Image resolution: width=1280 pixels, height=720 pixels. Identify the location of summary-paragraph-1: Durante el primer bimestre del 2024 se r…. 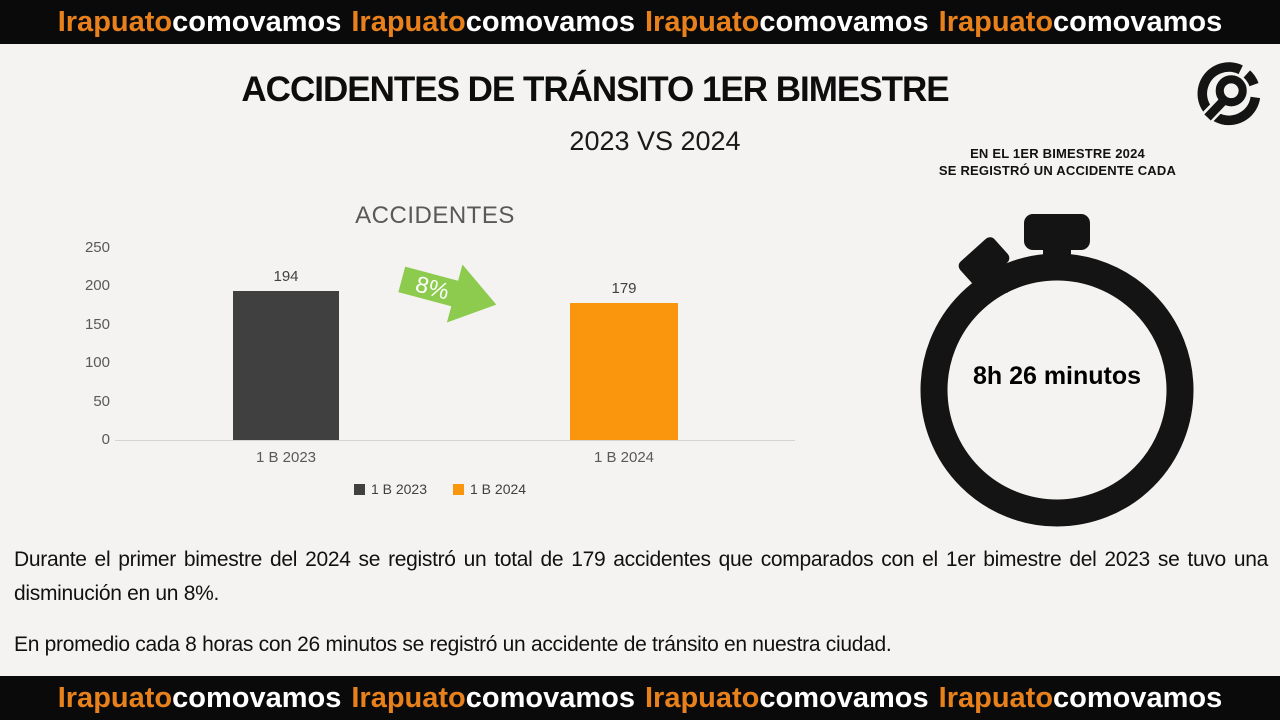
(641, 576).